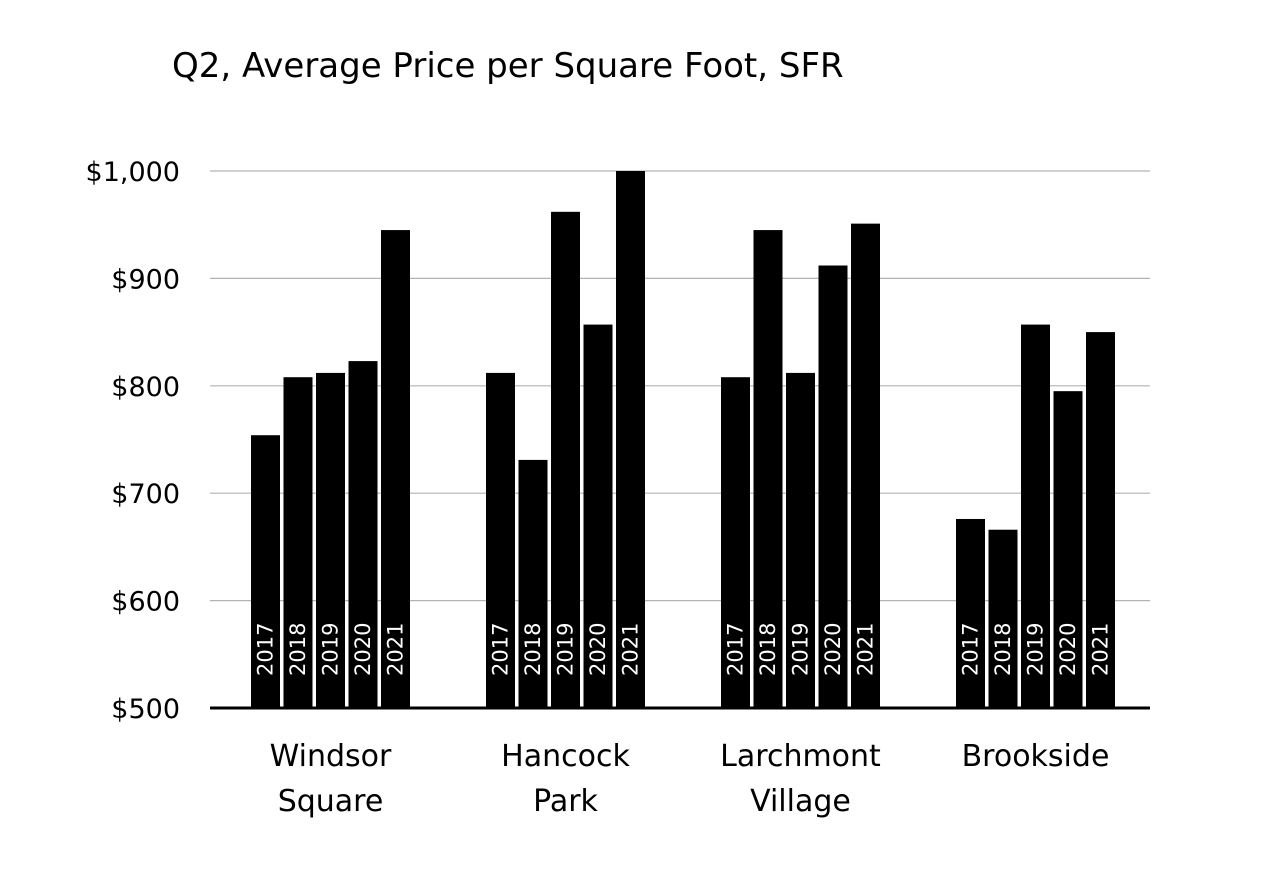  I want to click on x-category-label: Square, so click(331, 801).